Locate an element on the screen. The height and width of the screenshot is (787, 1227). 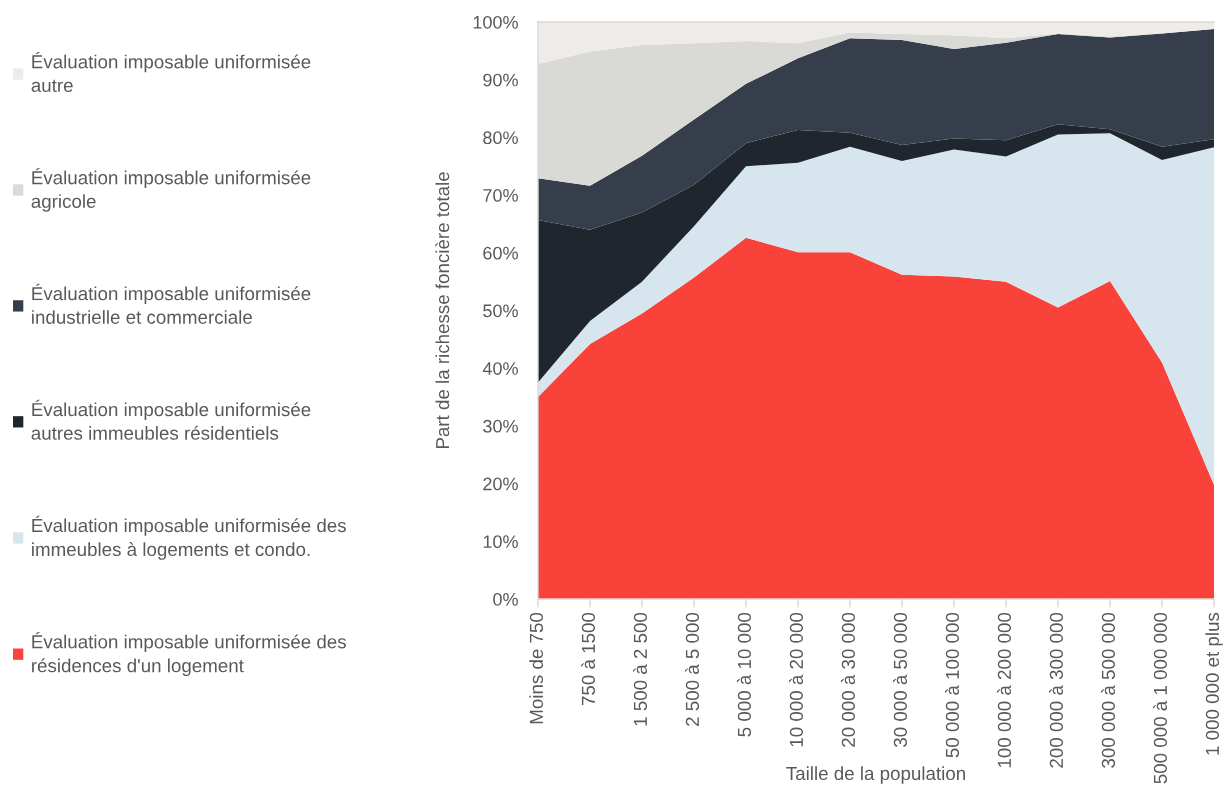
x-tick-label: 1 000 000 et plus is located at coordinates (1214, 683).